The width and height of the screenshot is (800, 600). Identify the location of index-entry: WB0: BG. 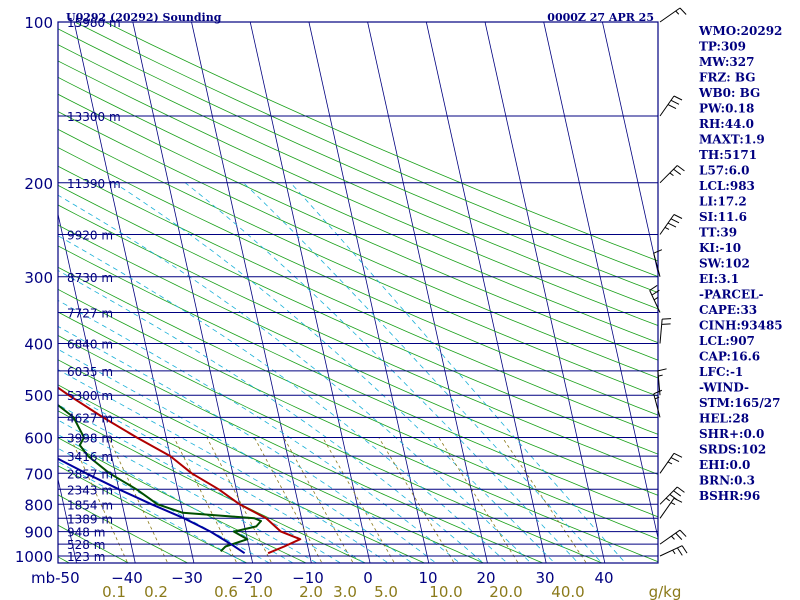
(729, 93).